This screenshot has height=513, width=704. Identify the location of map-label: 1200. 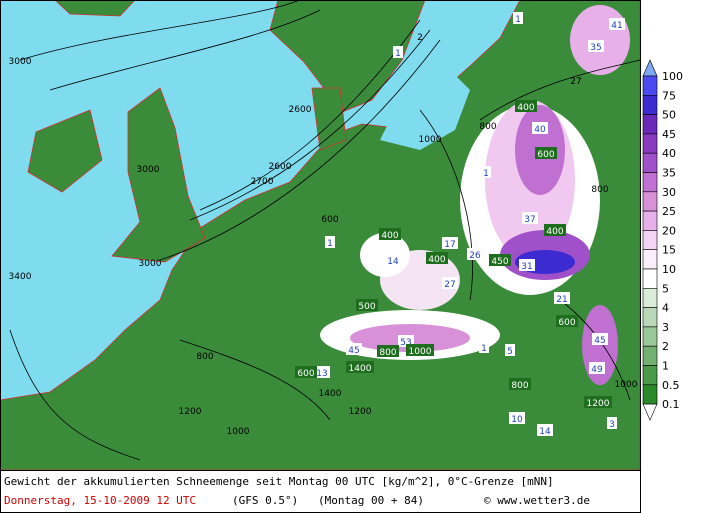
(598, 404).